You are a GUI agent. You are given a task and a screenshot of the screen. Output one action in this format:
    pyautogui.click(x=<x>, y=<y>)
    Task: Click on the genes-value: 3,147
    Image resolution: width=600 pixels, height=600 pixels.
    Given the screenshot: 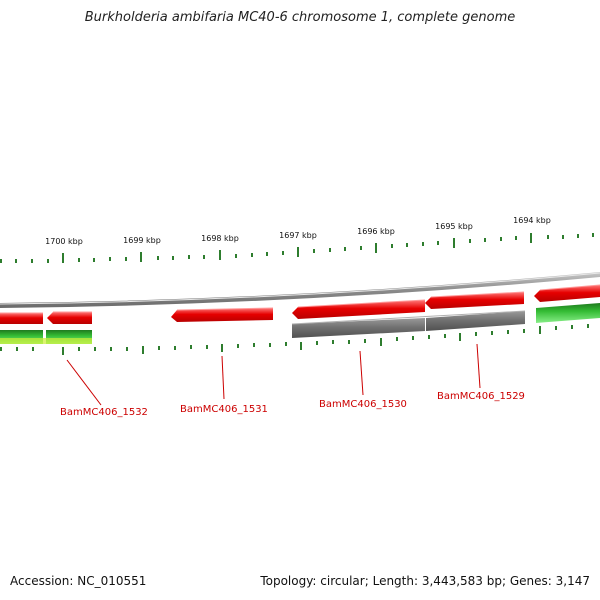 What is the action you would take?
    pyautogui.click(x=572, y=581)
    